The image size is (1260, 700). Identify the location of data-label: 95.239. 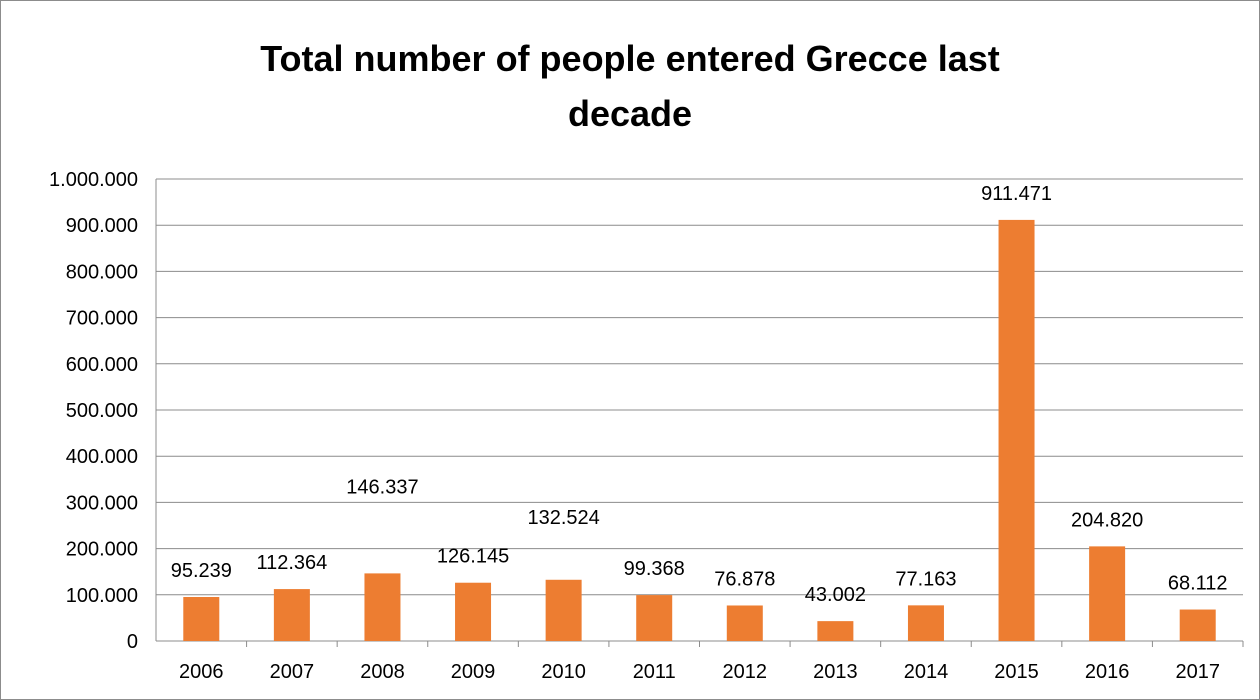
(201, 571).